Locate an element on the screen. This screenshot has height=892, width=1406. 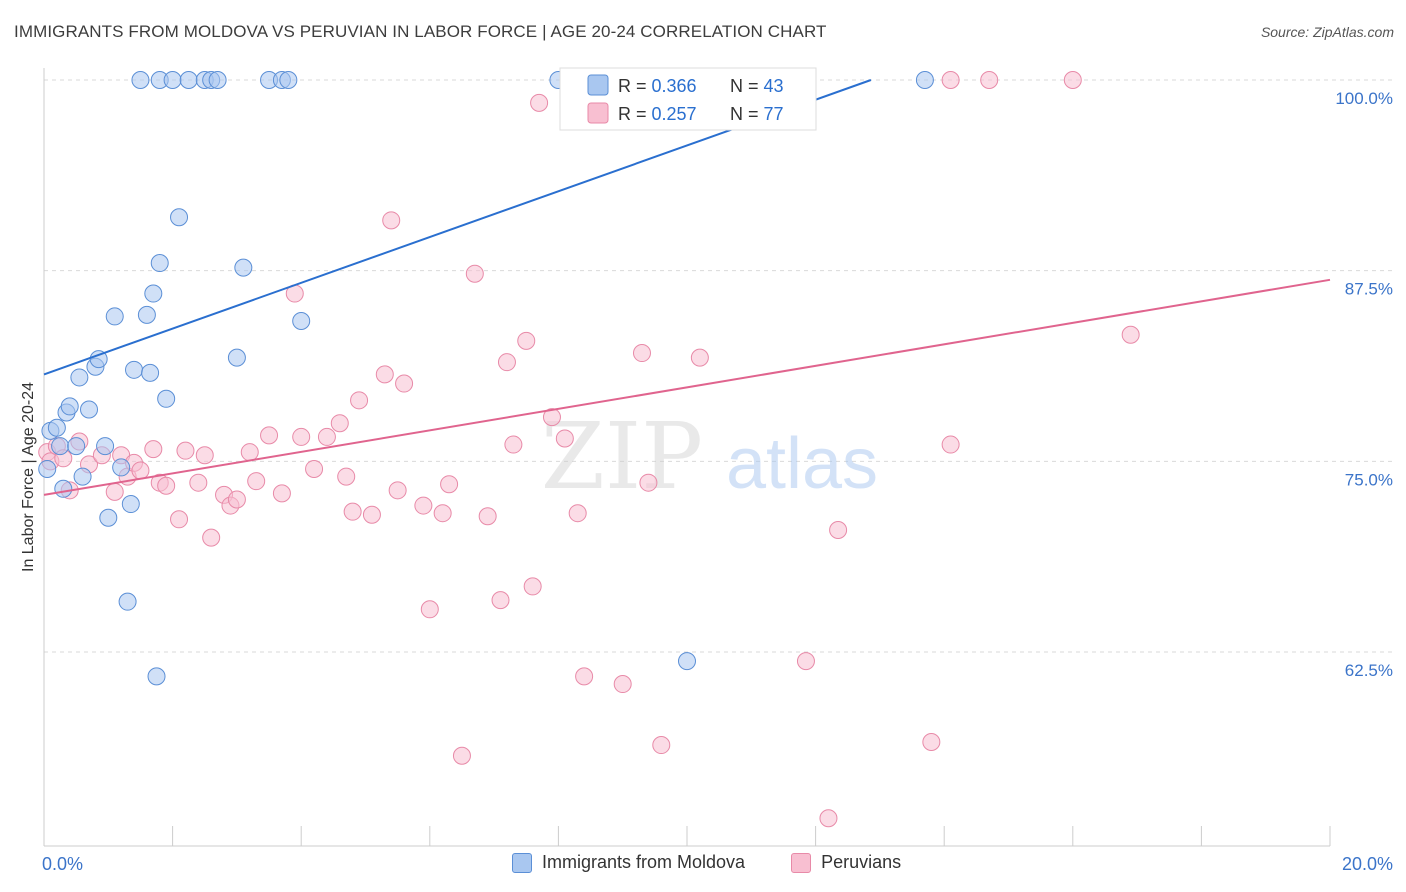
svg-text: N = 43 is located at coordinates (757, 86).